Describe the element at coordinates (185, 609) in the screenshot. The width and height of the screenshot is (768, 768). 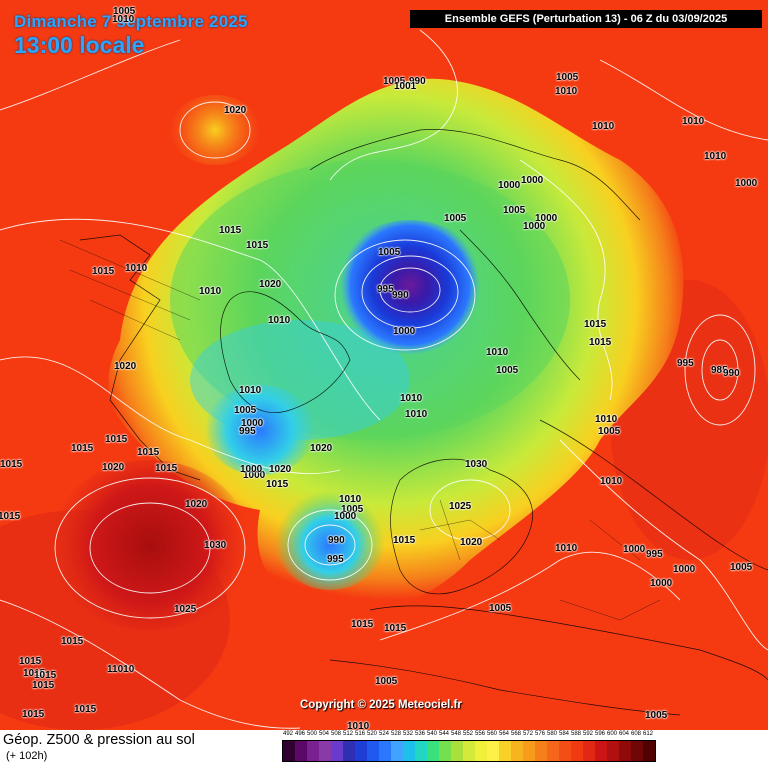
I see `pressure-label: 1025` at that location.